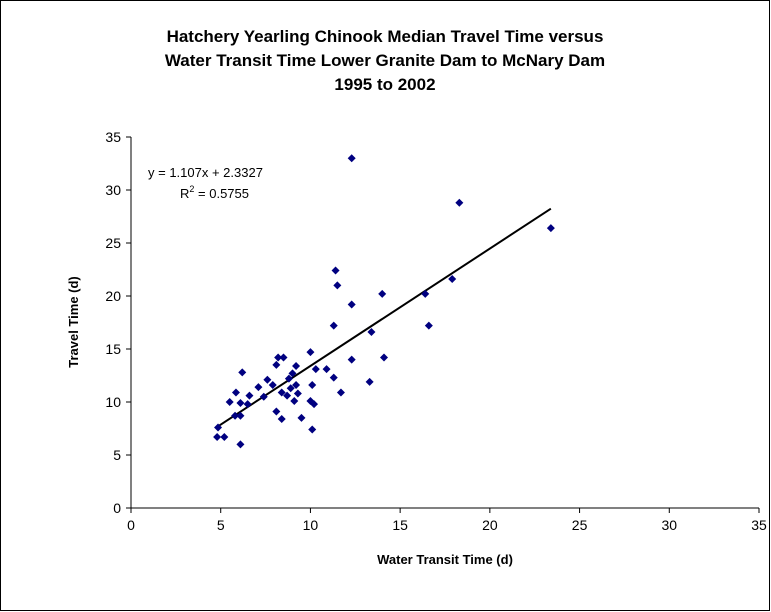 The image size is (771, 612). I want to click on trendline-equation: y = 1.107x + 2.3327, so click(205, 172).